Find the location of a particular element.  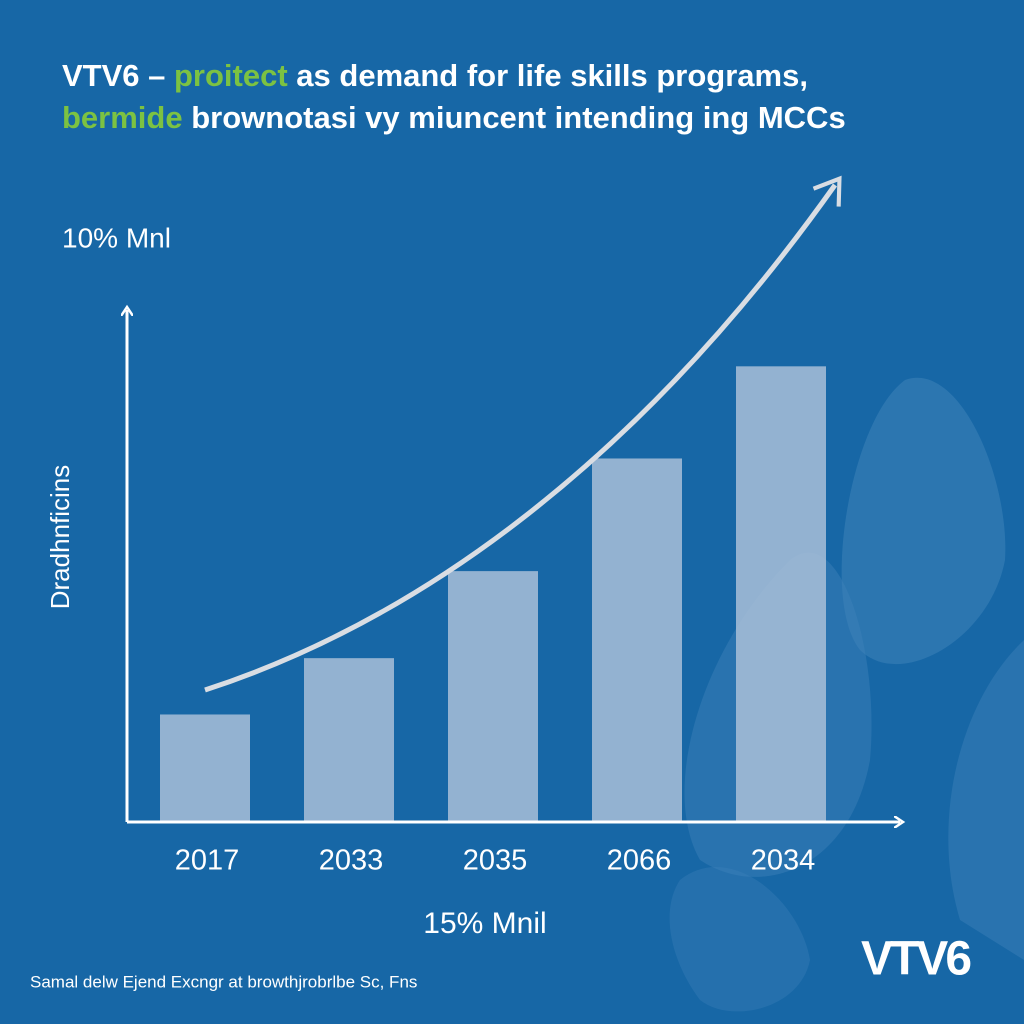

x-tick-label: 2066 is located at coordinates (639, 861).